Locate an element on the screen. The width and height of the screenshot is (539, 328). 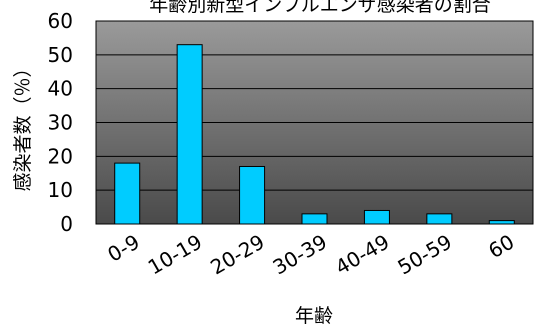
x-tick-label: 0-9 is located at coordinates (123, 248).